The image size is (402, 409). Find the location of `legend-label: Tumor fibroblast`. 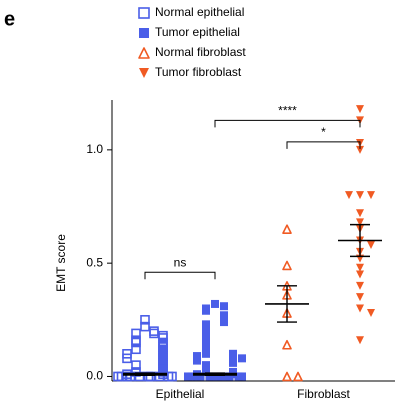

legend-label: Tumor fibroblast is located at coordinates (198, 72).